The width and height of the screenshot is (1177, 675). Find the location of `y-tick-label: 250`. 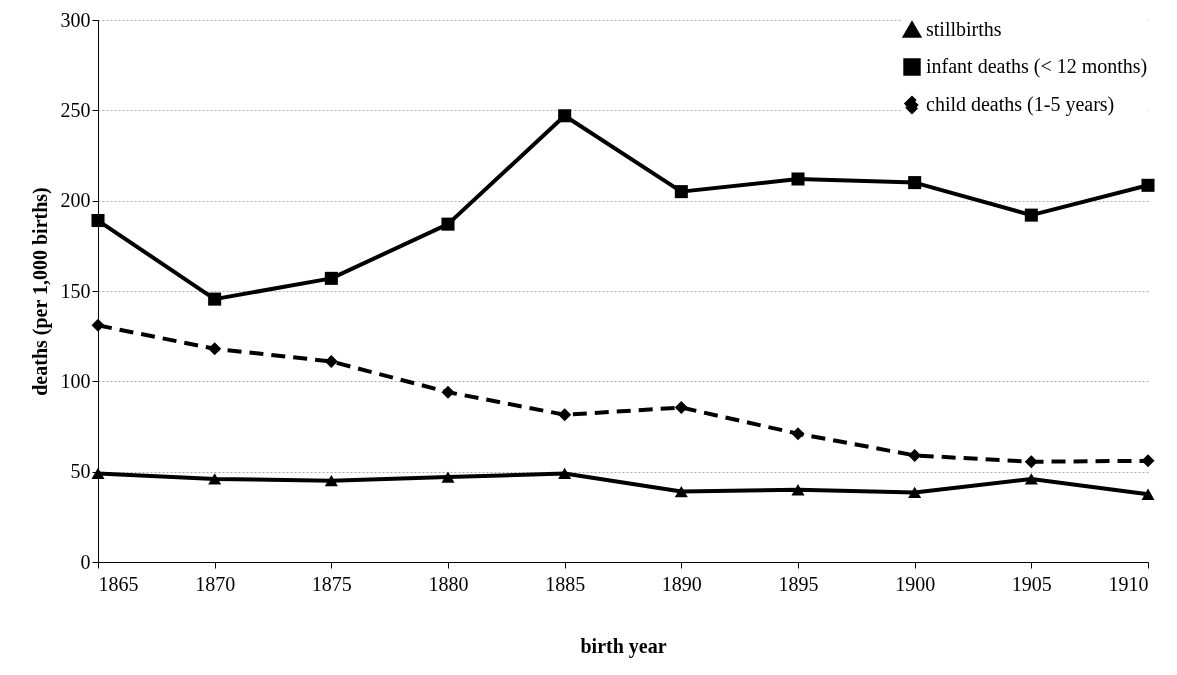

y-tick-label: 250 is located at coordinates (75, 109).